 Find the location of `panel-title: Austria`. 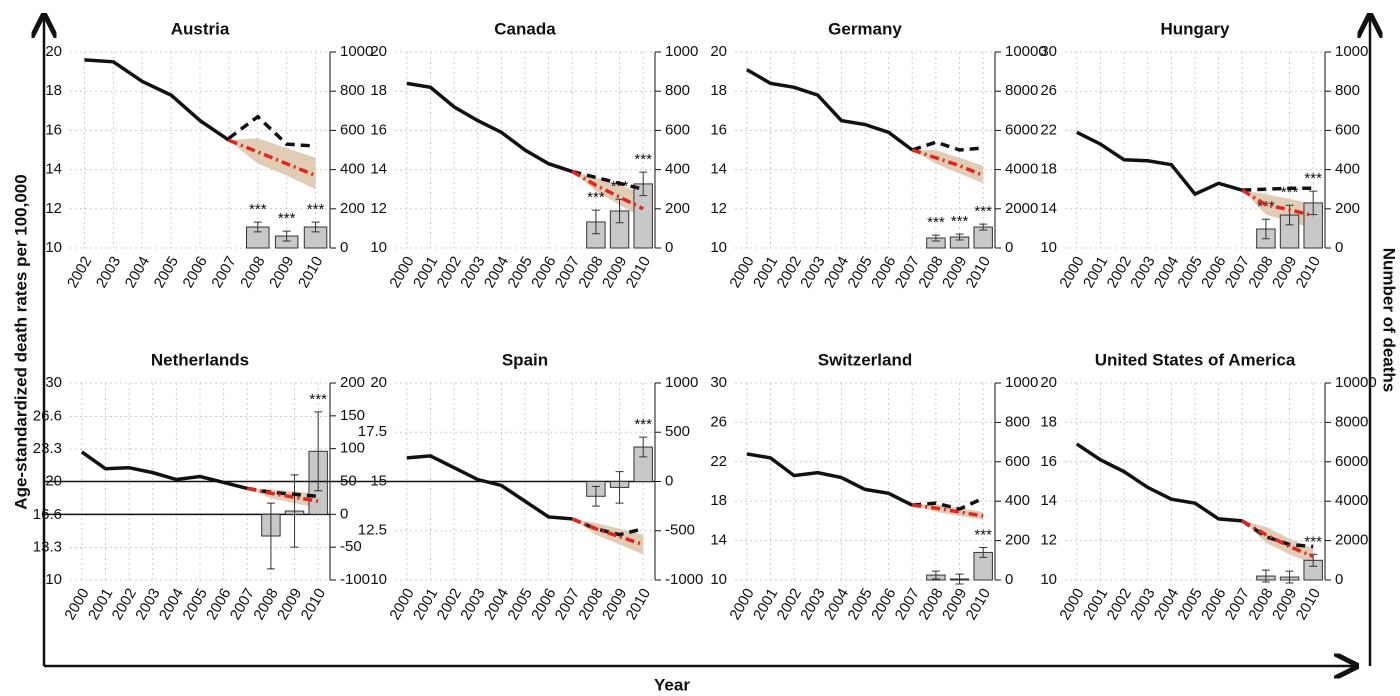

panel-title: Austria is located at coordinates (200, 28).